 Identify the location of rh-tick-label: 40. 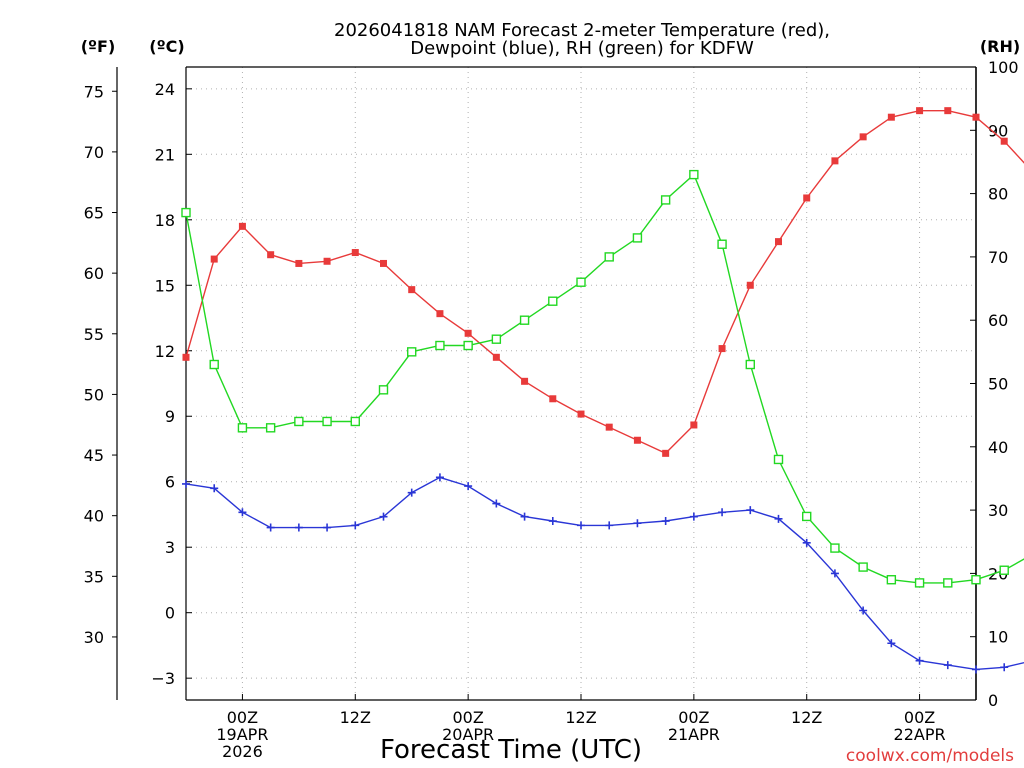
(998, 447).